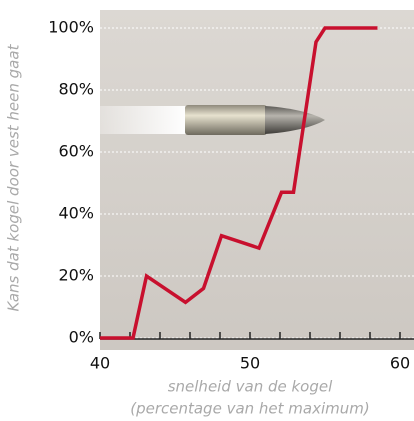 Image resolution: width=414 pixels, height=421 pixels. I want to click on y-tick-label: 40%, so click(76, 213).